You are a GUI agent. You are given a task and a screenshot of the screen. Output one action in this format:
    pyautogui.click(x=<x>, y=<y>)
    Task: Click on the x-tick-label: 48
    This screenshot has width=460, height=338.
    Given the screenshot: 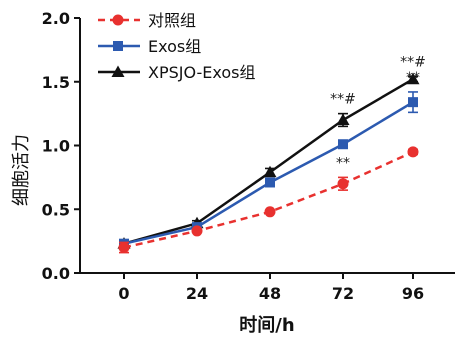 What is the action you would take?
    pyautogui.click(x=270, y=293)
    